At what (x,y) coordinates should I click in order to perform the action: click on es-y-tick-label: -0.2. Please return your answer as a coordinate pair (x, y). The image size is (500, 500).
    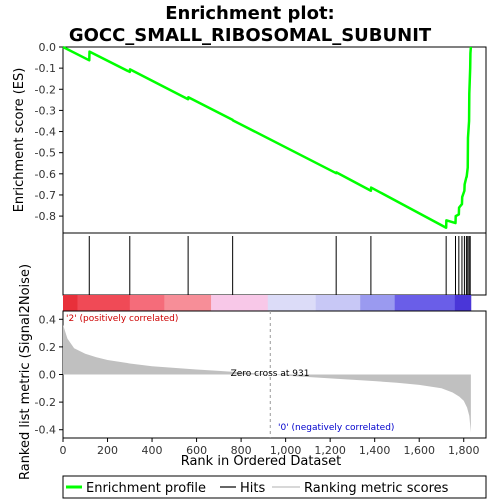
    Looking at the image, I should click on (45, 89).